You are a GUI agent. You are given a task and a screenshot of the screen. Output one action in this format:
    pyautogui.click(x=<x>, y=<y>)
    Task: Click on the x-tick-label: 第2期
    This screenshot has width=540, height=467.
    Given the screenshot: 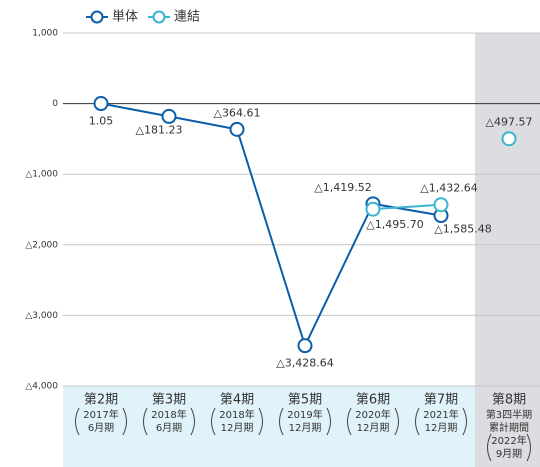 What is the action you would take?
    pyautogui.click(x=101, y=400)
    